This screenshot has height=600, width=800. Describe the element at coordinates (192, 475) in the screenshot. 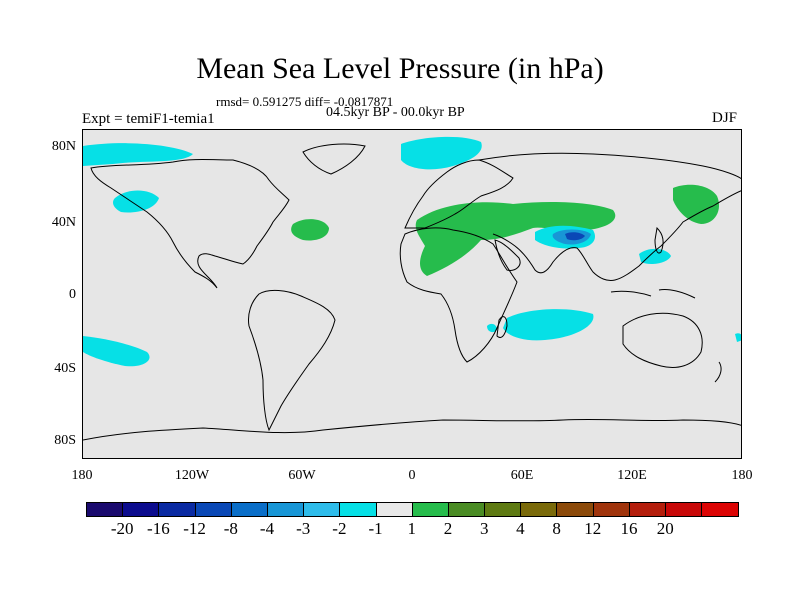

I see `lon-tick-120w: 120W` at that location.